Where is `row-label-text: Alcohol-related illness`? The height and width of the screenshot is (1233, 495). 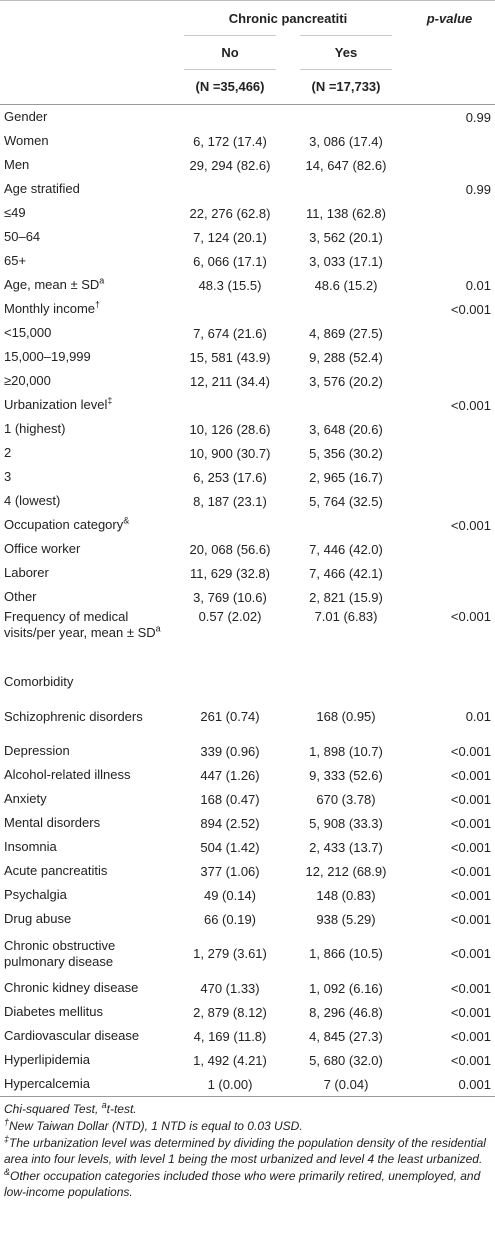 row-label-text: Alcohol-related illness is located at coordinates (67, 774).